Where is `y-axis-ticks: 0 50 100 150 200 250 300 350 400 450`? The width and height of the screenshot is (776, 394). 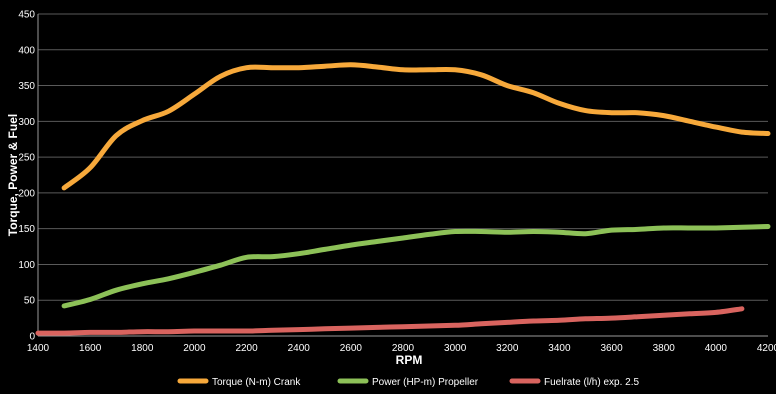 y-axis-ticks: 0 50 100 150 200 250 300 350 400 450 is located at coordinates (26, 176).